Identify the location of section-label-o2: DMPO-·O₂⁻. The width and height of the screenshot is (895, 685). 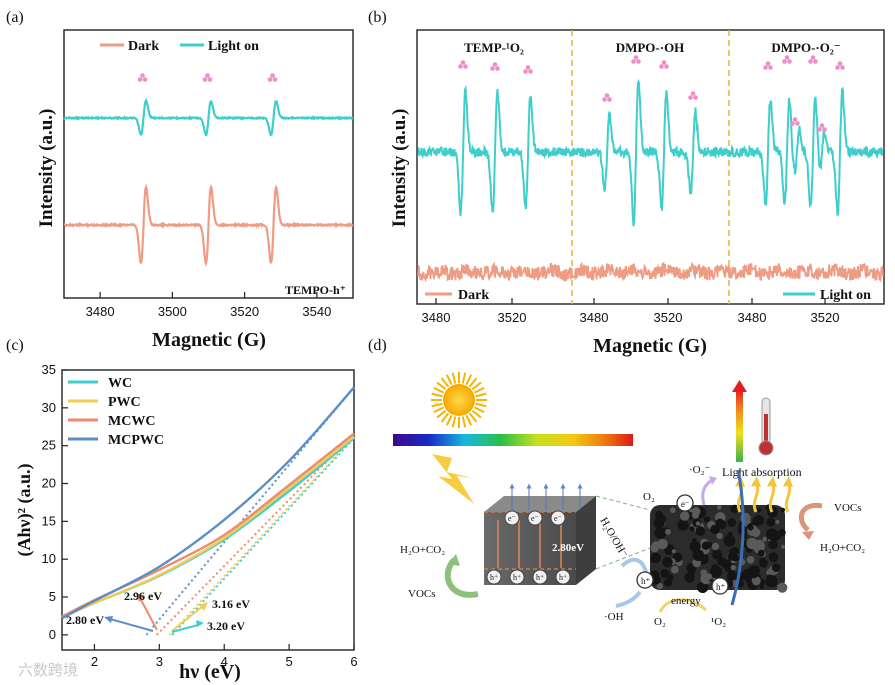
(805, 47).